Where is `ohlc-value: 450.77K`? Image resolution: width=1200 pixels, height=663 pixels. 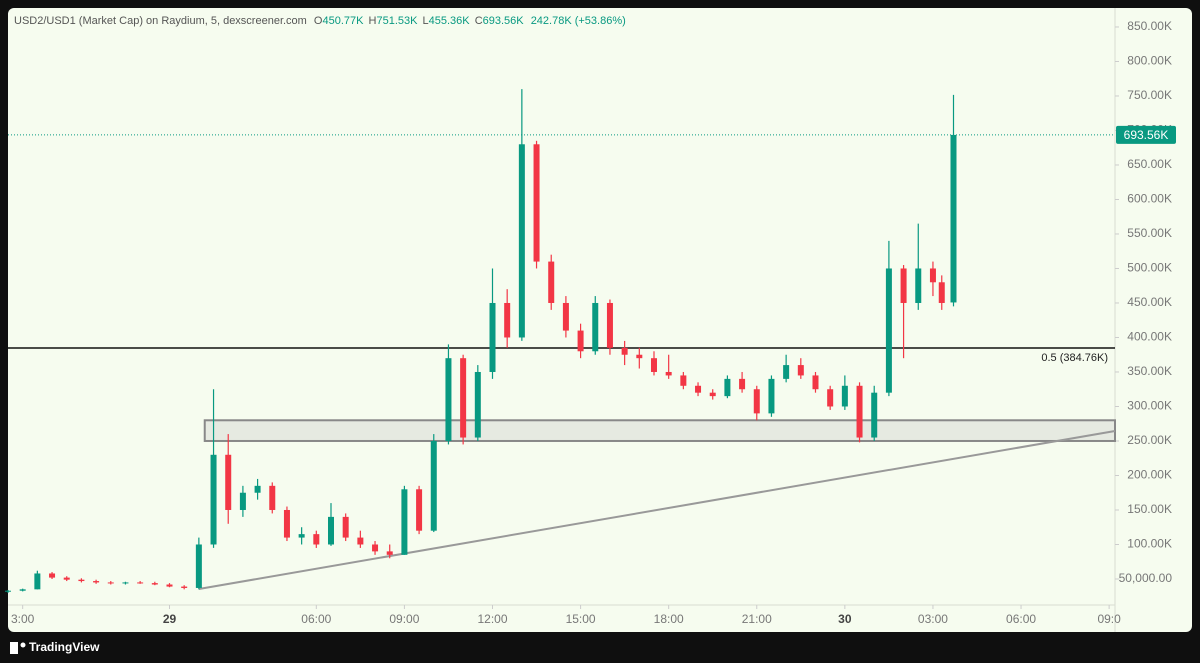 ohlc-value: 450.77K is located at coordinates (343, 21).